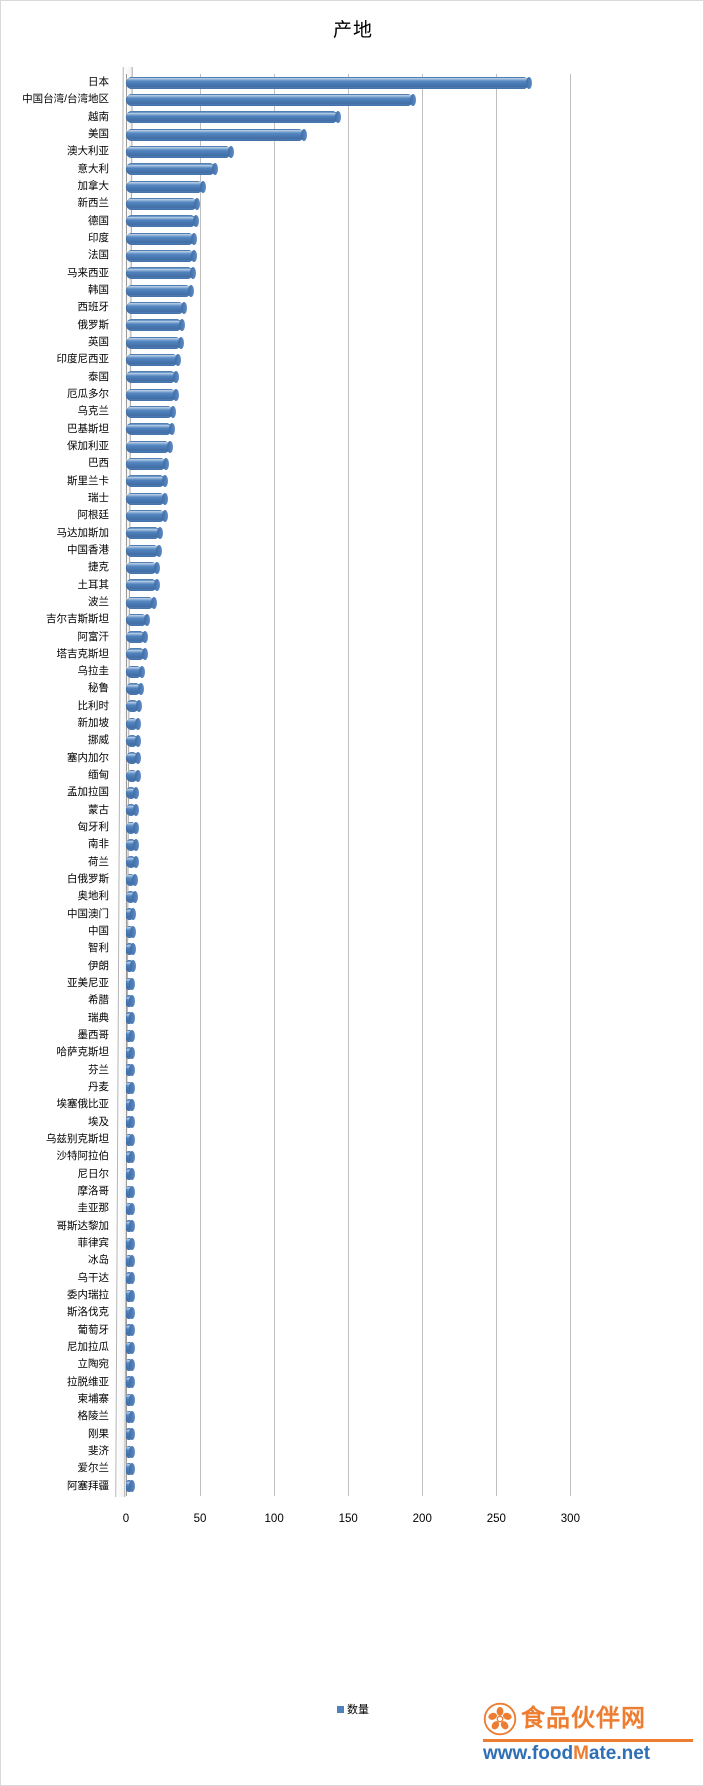  Describe the element at coordinates (93, 307) in the screenshot. I see `category-label: 西班牙` at that location.